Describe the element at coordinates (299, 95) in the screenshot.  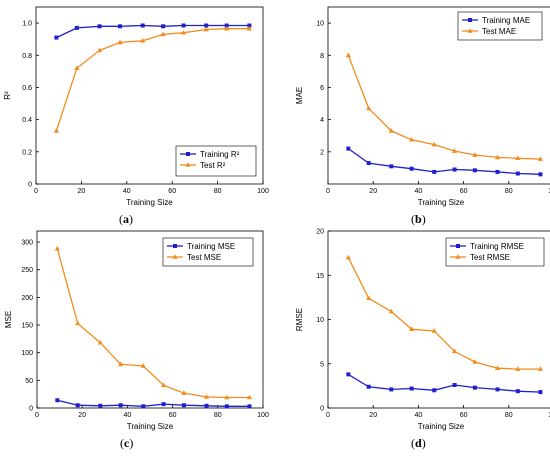
I see `y-axis-label: MAE` at that location.